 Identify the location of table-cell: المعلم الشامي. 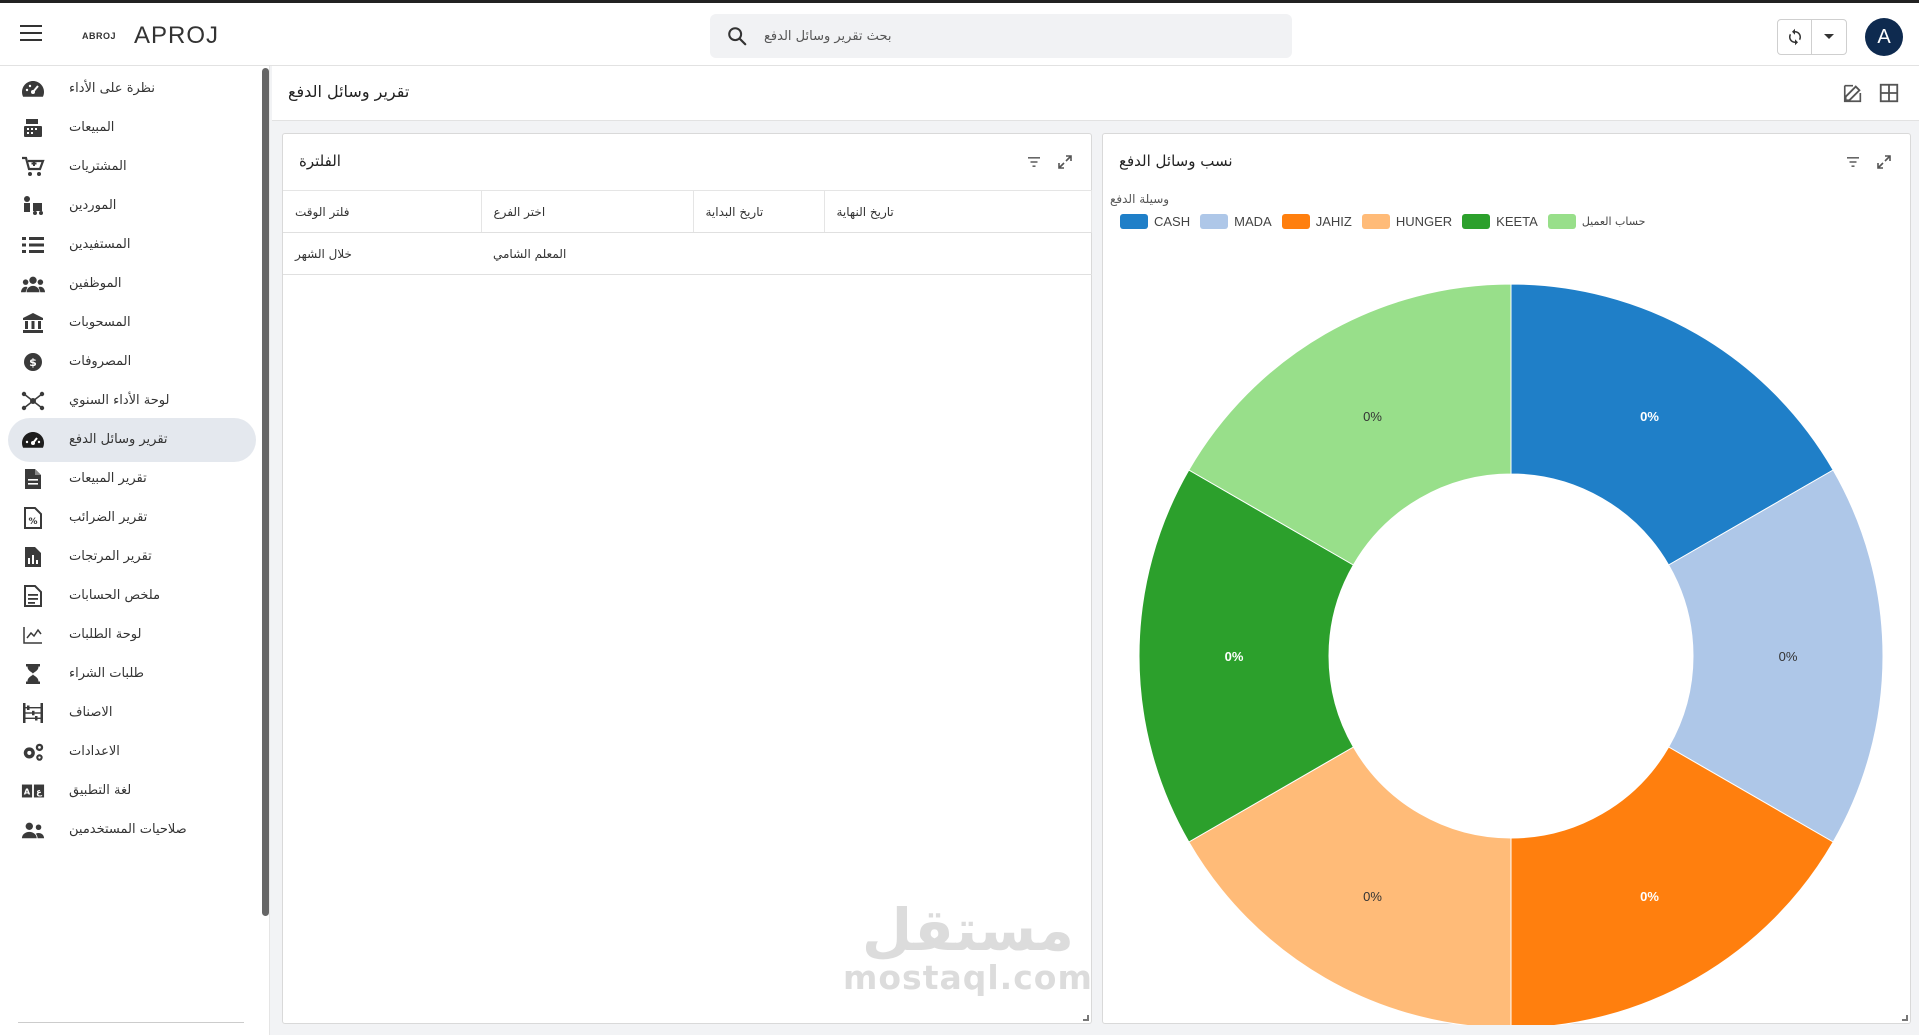
(587, 253).